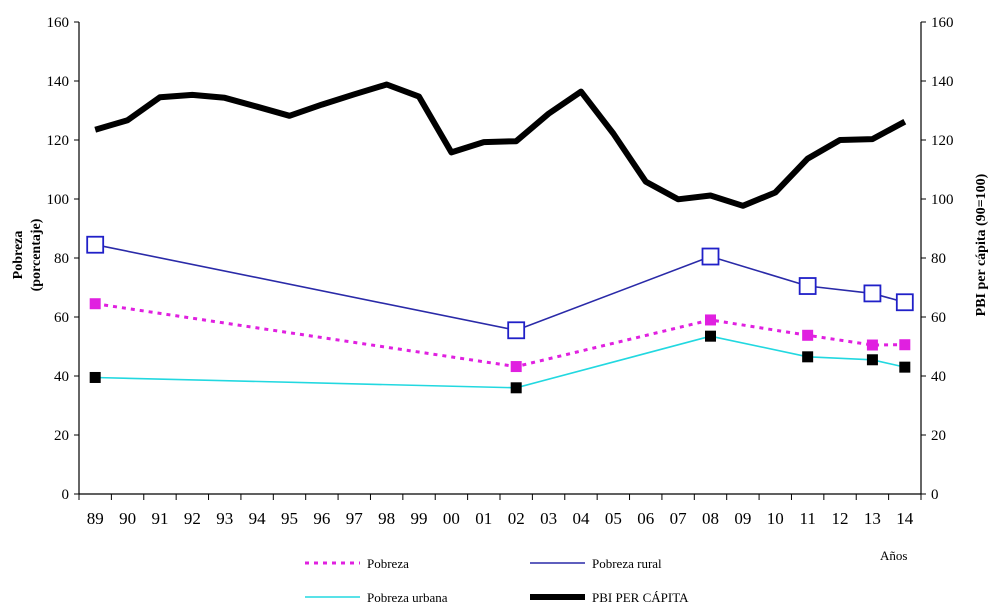 The height and width of the screenshot is (606, 991). I want to click on x-tick-label: 92, so click(192, 518).